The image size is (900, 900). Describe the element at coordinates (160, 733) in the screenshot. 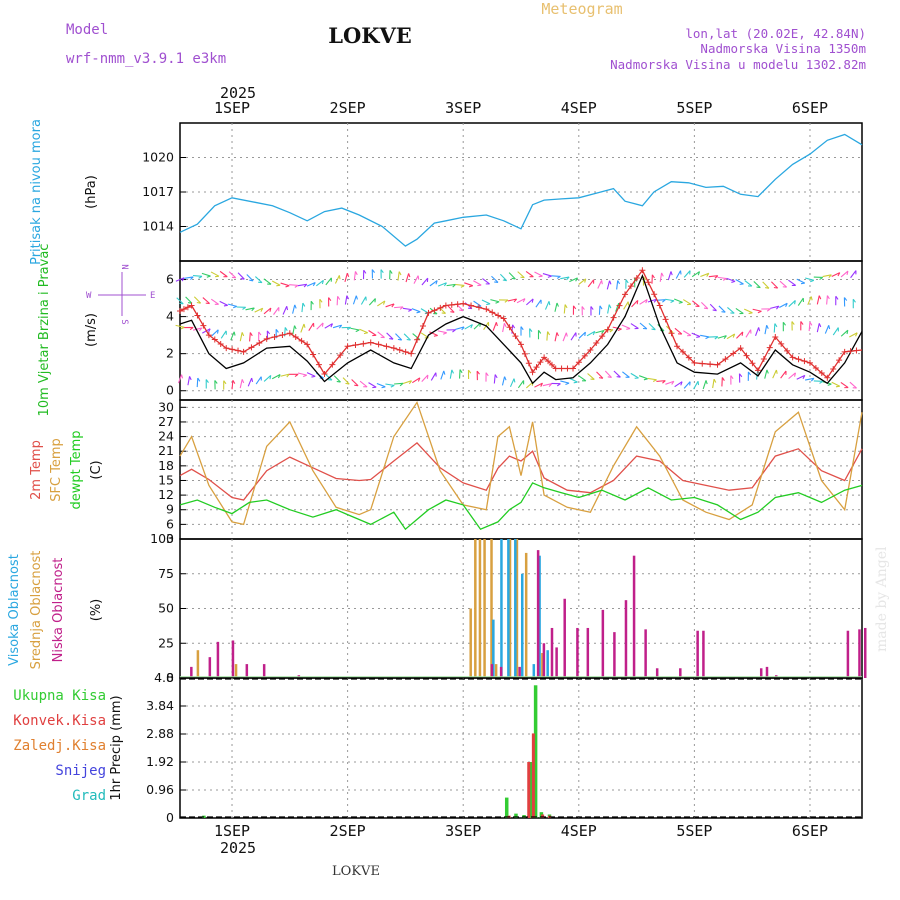

I see `precip-ytick-label-2.88: 2.88` at that location.